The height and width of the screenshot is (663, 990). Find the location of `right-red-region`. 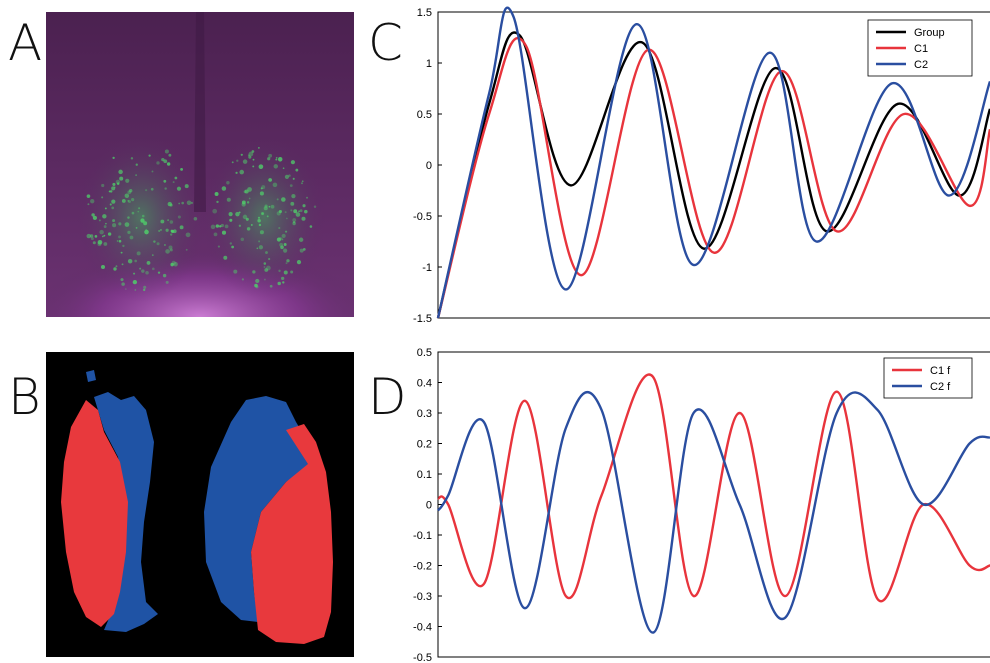

right-red-region is located at coordinates (292, 534).